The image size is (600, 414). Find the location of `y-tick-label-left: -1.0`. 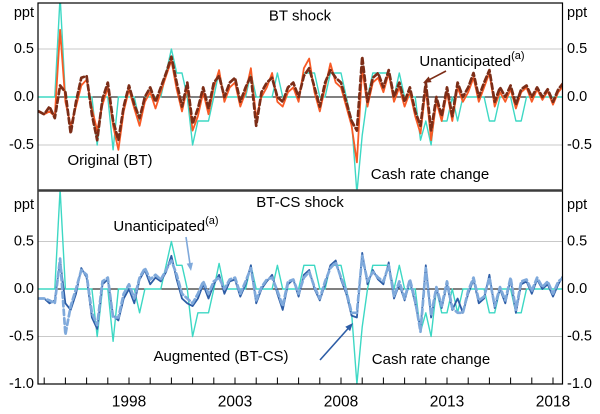

y-tick-label-left: -1.0 is located at coordinates (21, 384).